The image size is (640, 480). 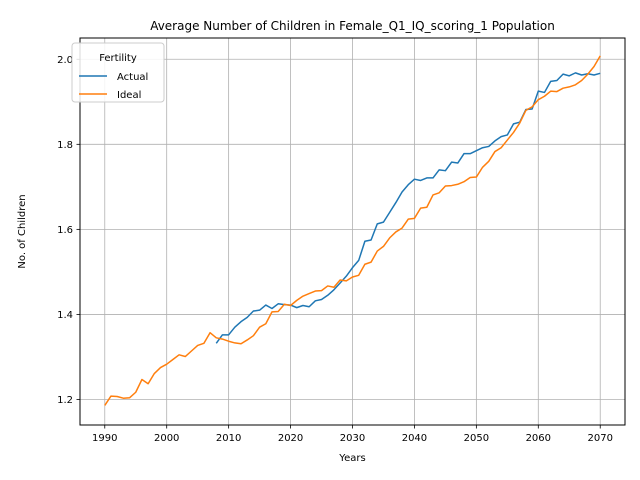 I want to click on y-axis-label: No. of Children, so click(x=22, y=231).